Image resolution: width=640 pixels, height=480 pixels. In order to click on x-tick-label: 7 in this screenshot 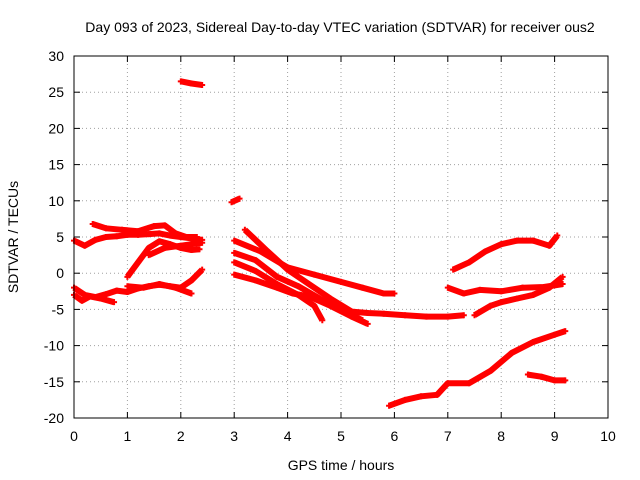, I will do `click(448, 436)`.